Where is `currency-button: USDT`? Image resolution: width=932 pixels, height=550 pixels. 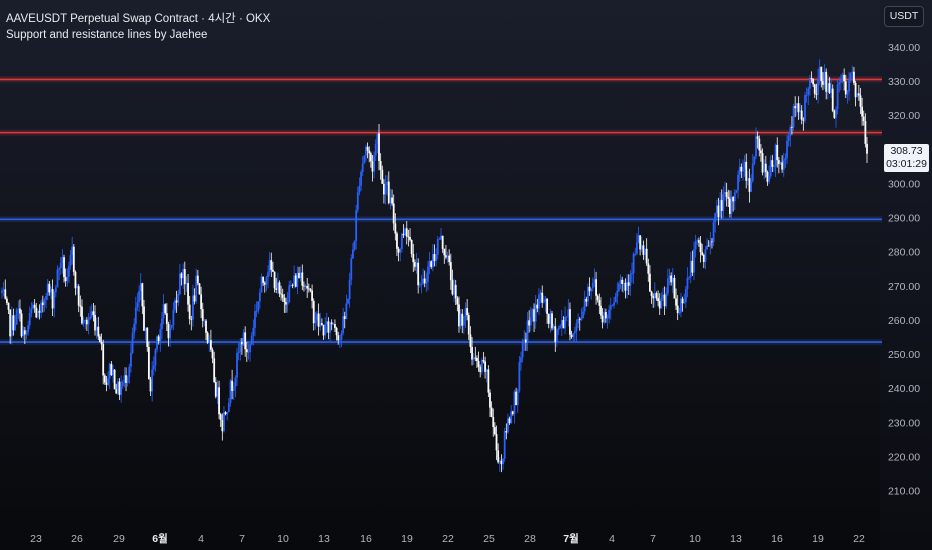 currency-button: USDT is located at coordinates (904, 16).